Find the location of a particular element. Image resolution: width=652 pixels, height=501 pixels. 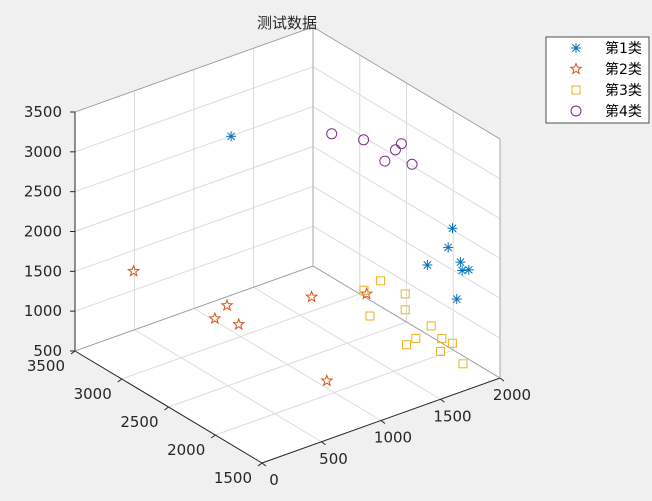

z-tick-label: 2500 is located at coordinates (43, 192).